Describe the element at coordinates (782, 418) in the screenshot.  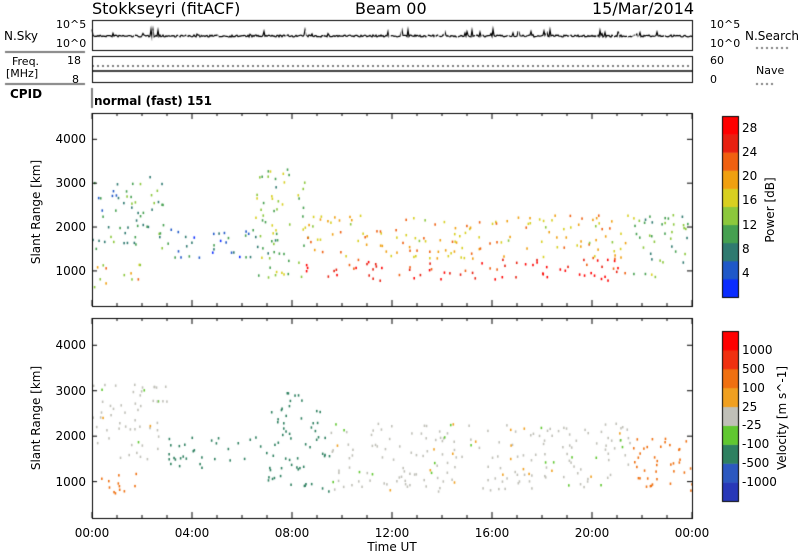
I see `velocity-colorbar-label: Velocity [m s^-1]` at that location.